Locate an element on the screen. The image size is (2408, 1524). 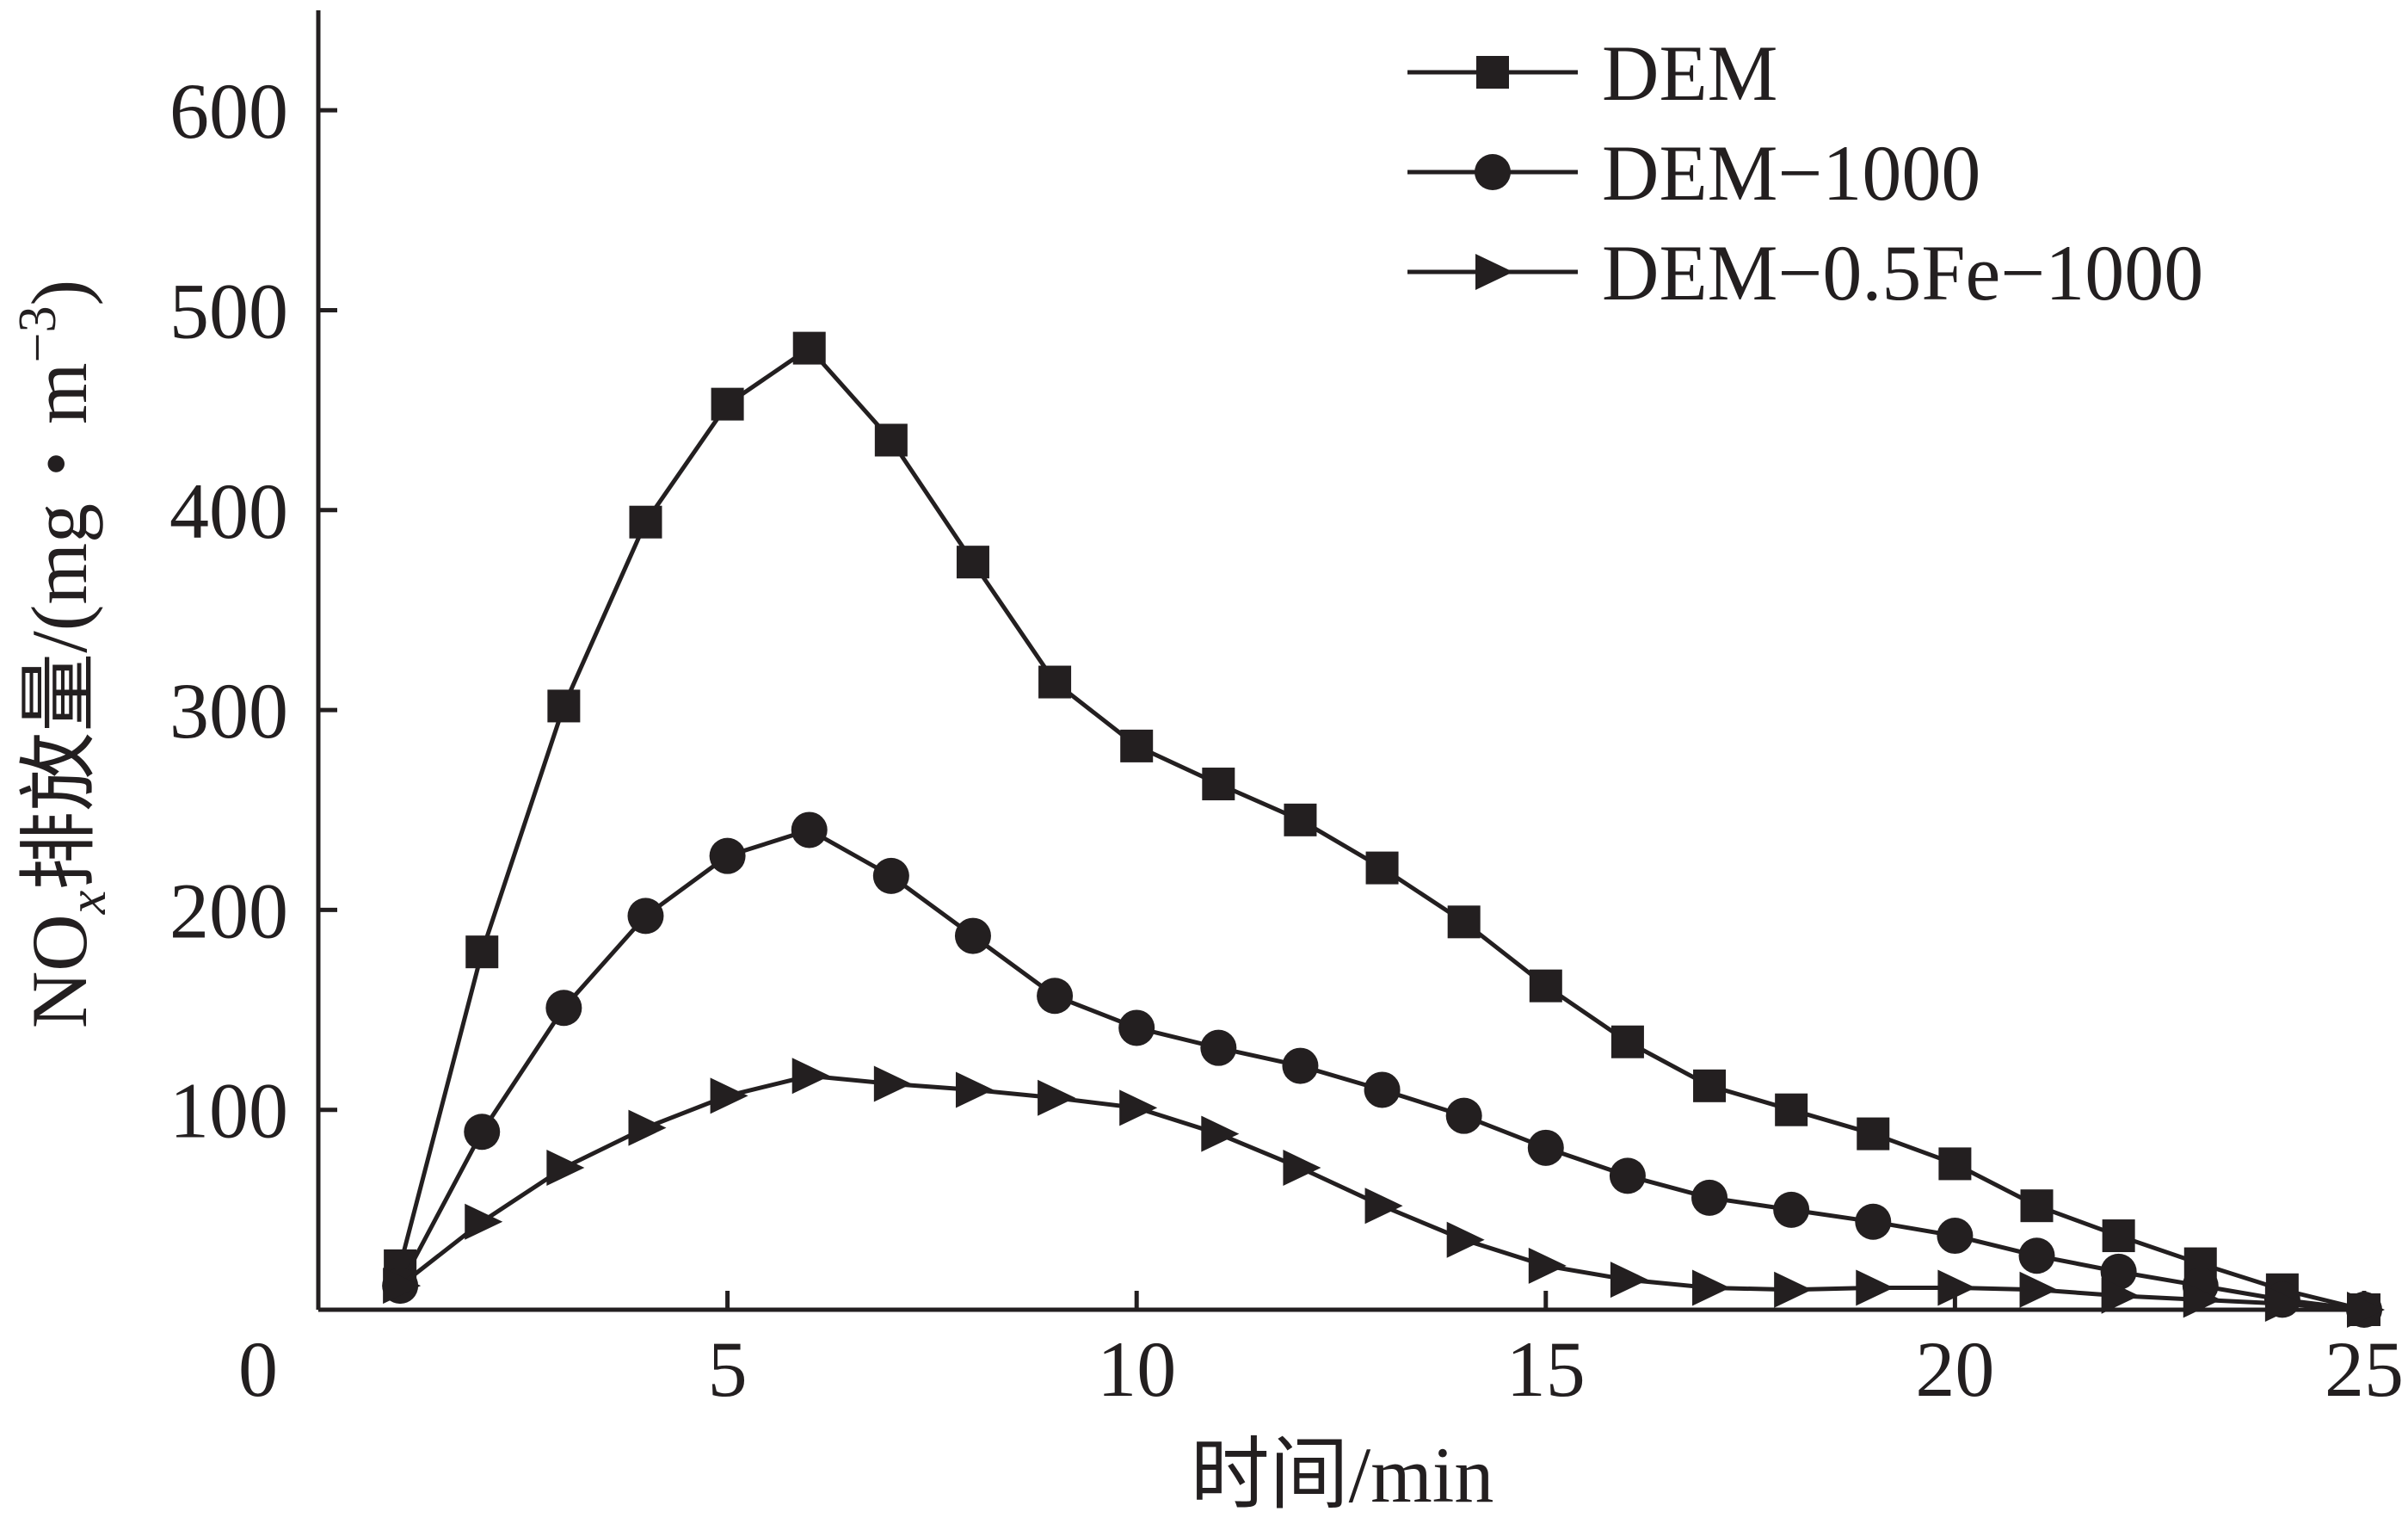
y-axis-title-rest: 排放量/(mg・m is located at coordinates (59, 626).